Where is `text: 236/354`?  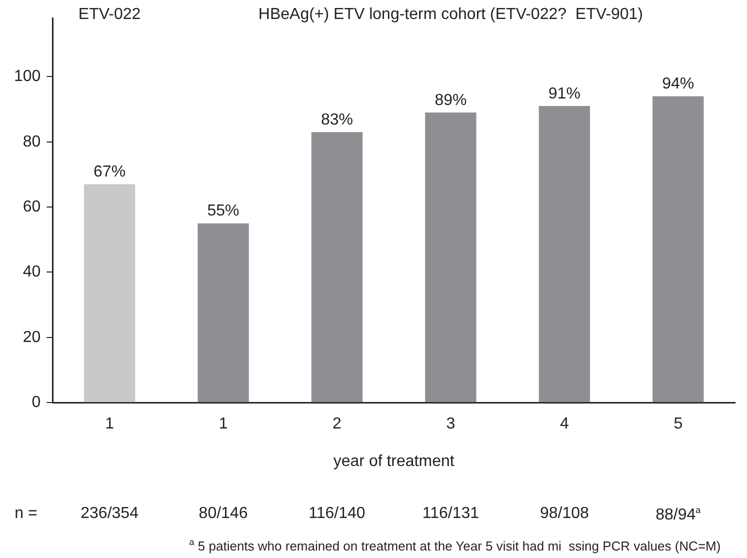 text: 236/354 is located at coordinates (109, 514).